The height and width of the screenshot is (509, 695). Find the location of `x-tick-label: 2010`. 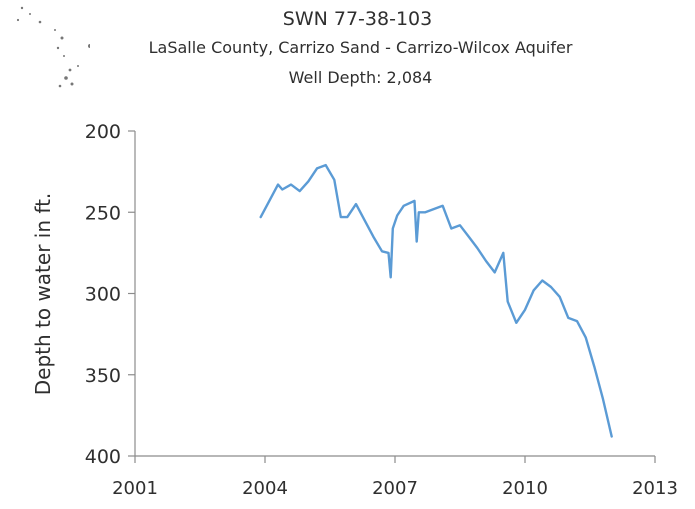

x-tick-label: 2010 is located at coordinates (525, 488).